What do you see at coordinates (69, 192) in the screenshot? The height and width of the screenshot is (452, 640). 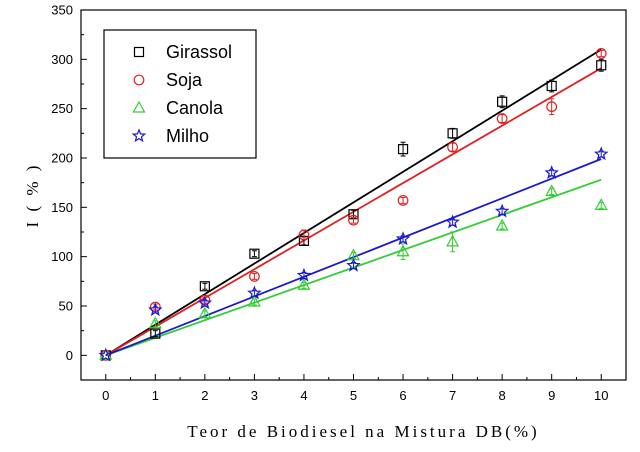 I see `y-axis-ticks: 0 50 100 150 200 250 300 350` at bounding box center [69, 192].